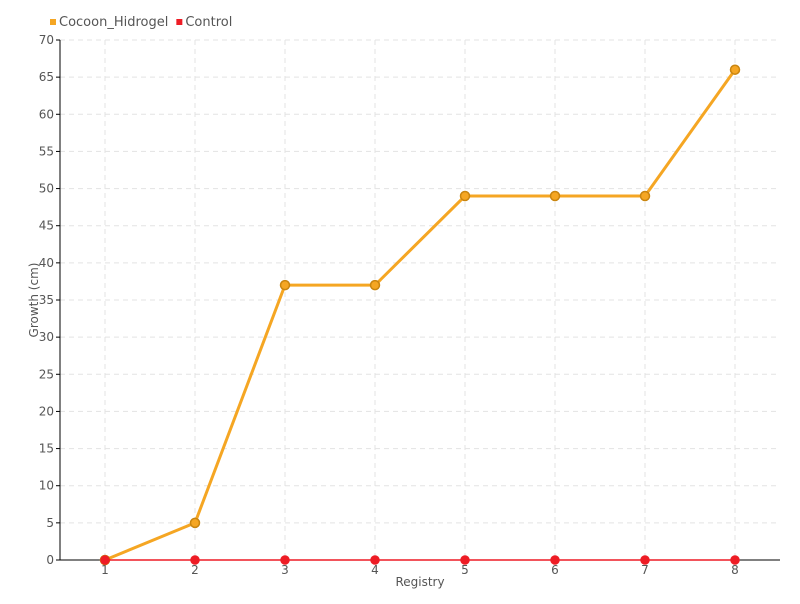 The height and width of the screenshot is (604, 800). Describe the element at coordinates (46, 226) in the screenshot. I see `y-tick-label: 45` at that location.